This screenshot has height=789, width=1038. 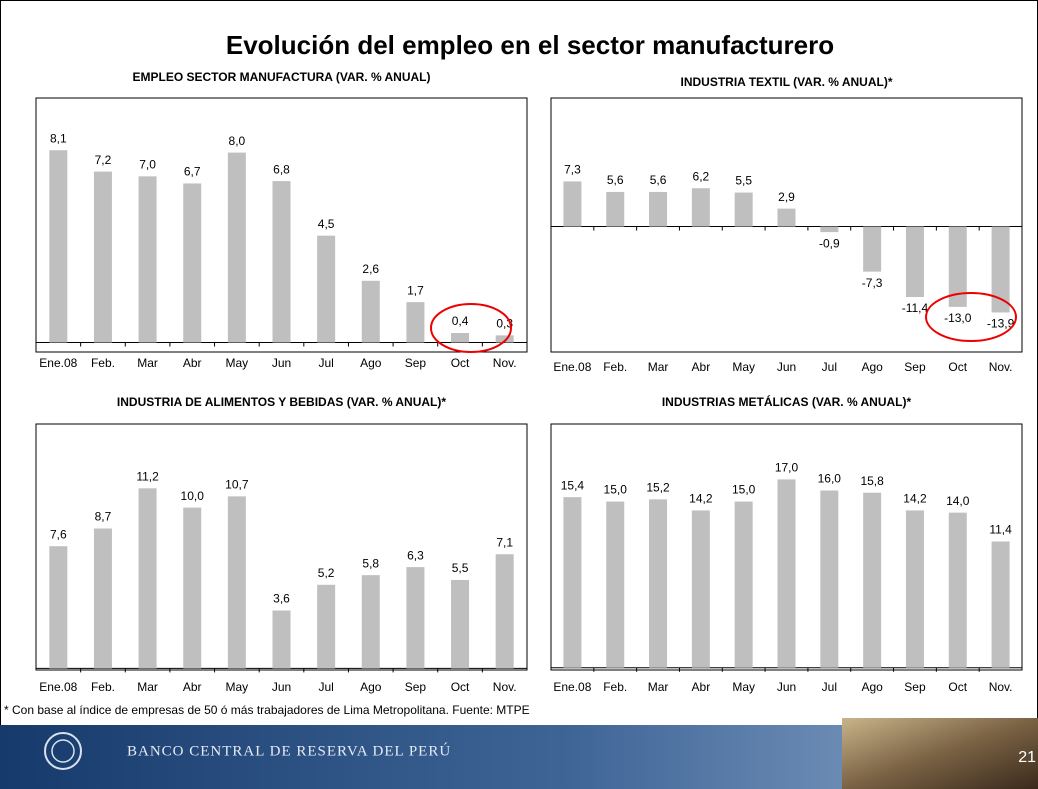 I want to click on logo-inner, so click(x=63, y=751).